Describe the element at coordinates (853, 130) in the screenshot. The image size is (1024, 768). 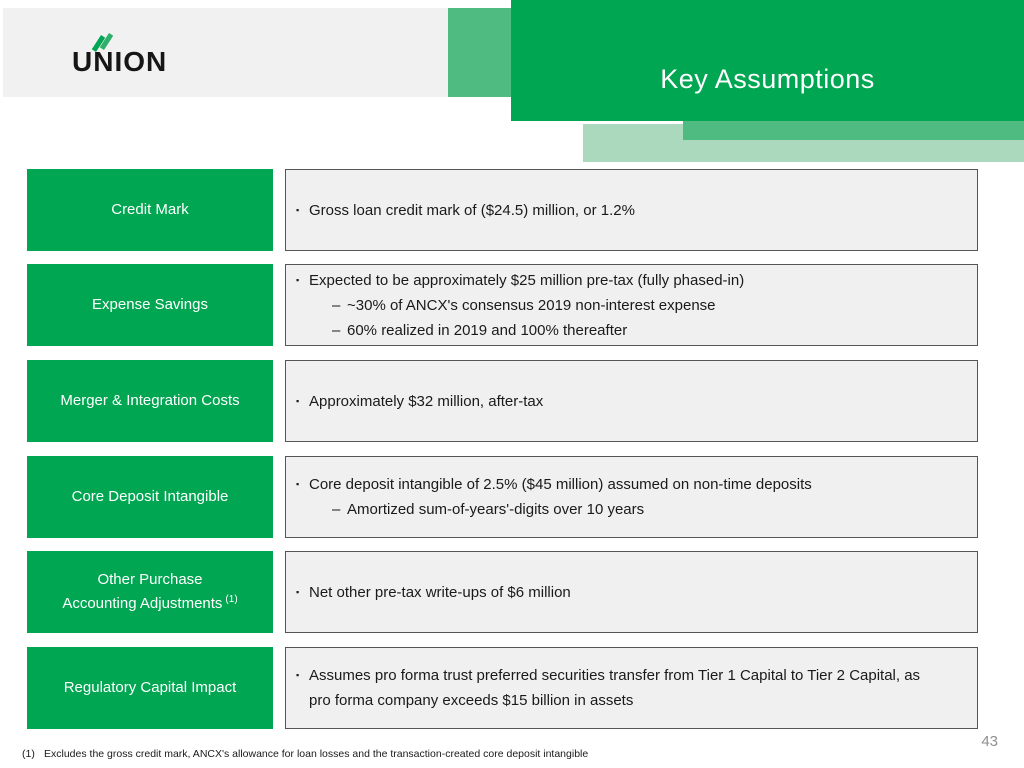
I see `decor-medium-green-bar` at that location.